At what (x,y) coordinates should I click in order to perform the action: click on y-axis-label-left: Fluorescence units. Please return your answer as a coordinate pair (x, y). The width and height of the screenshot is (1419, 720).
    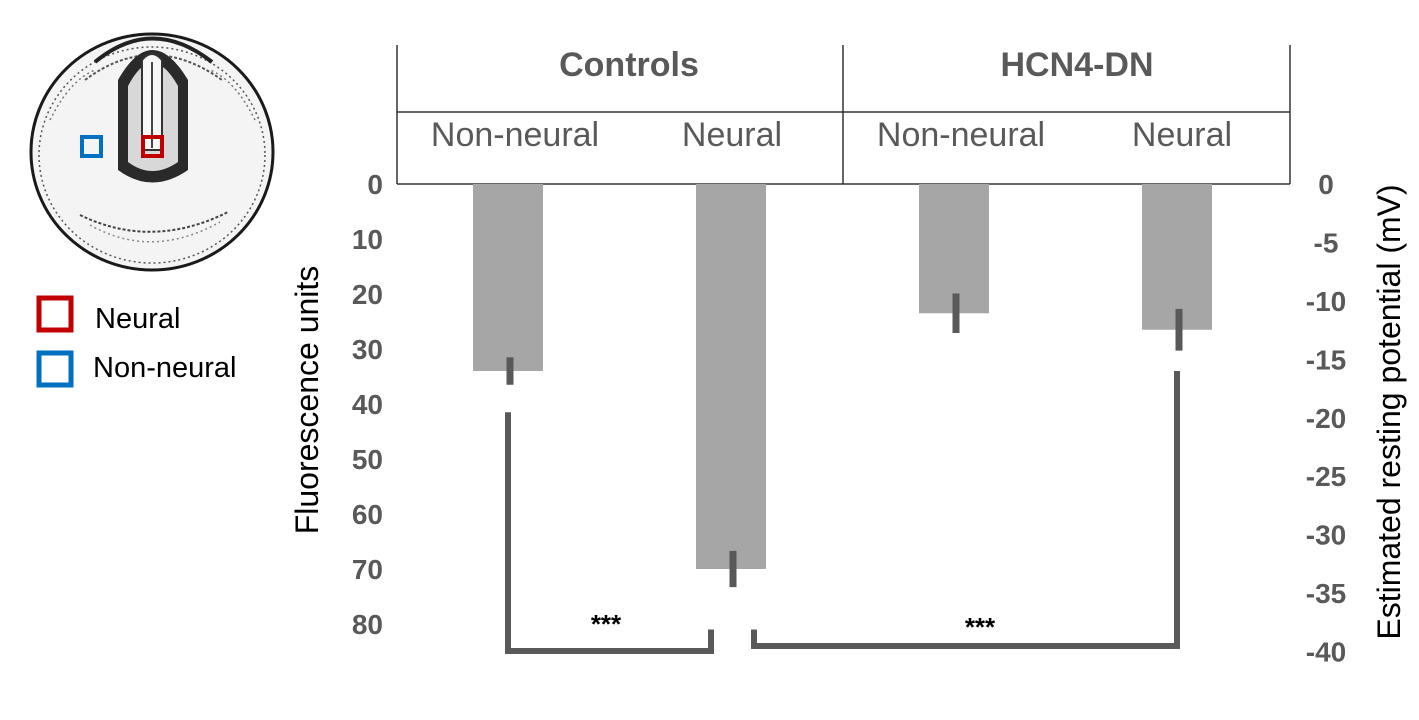
    Looking at the image, I should click on (307, 400).